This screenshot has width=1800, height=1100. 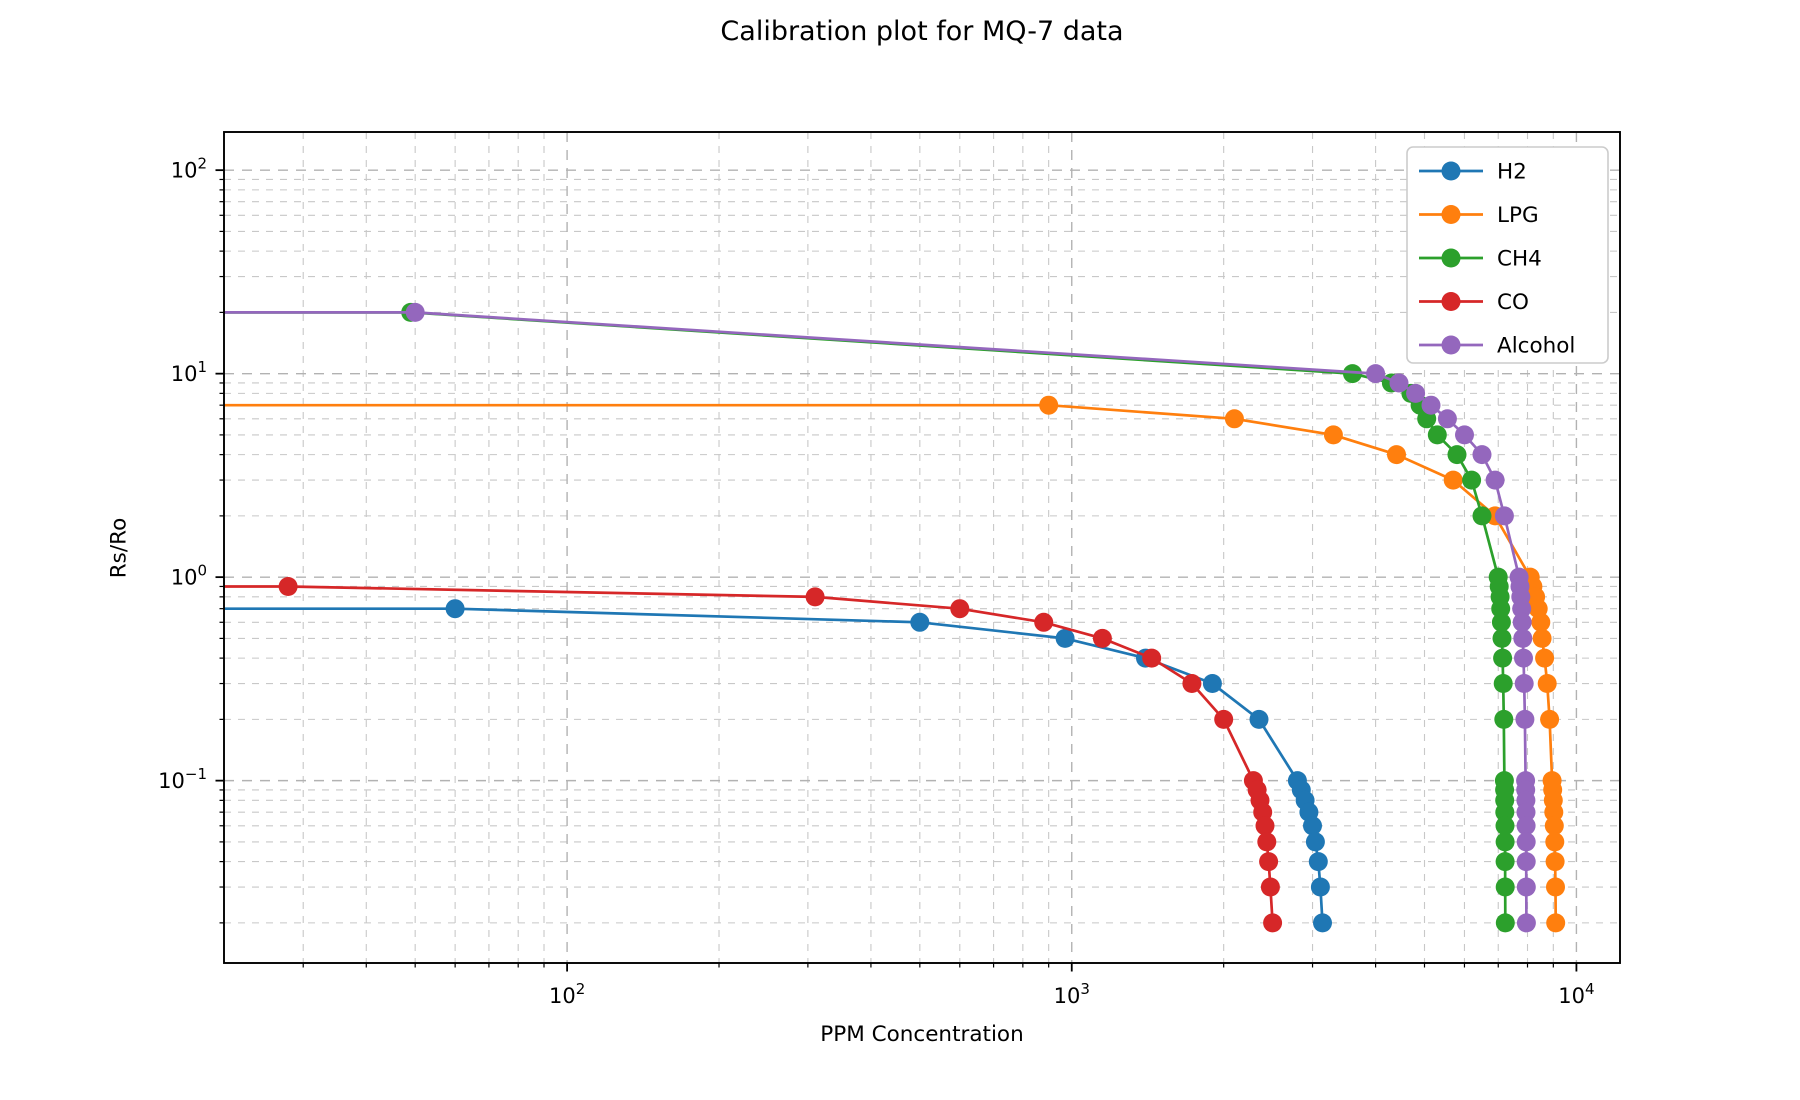 I want to click on tick-label: 10⁴, so click(x=1576, y=994).